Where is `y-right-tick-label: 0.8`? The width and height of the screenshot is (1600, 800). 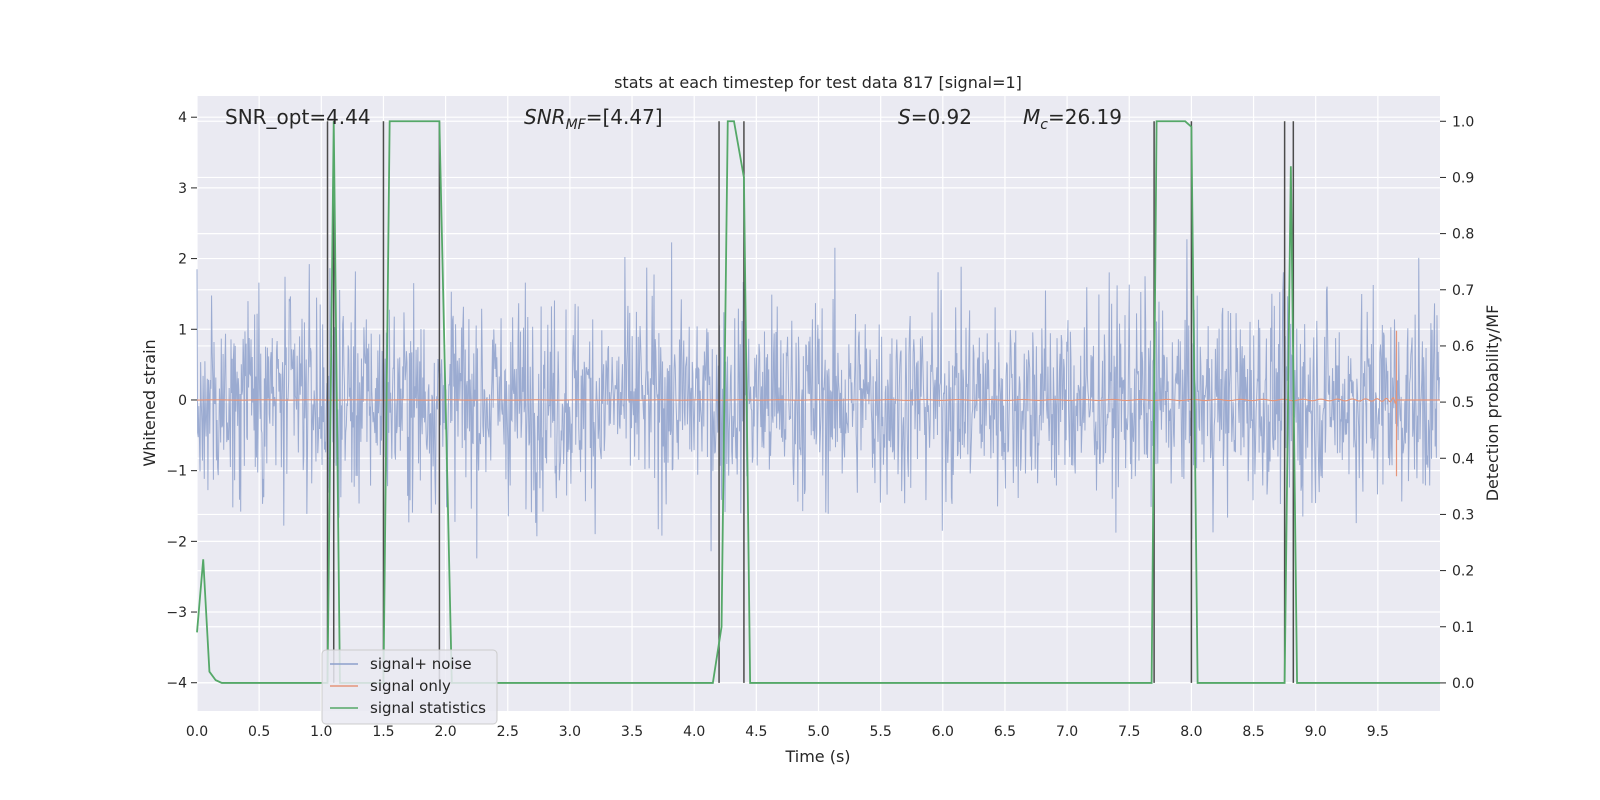 y-right-tick-label: 0.8 is located at coordinates (1463, 235).